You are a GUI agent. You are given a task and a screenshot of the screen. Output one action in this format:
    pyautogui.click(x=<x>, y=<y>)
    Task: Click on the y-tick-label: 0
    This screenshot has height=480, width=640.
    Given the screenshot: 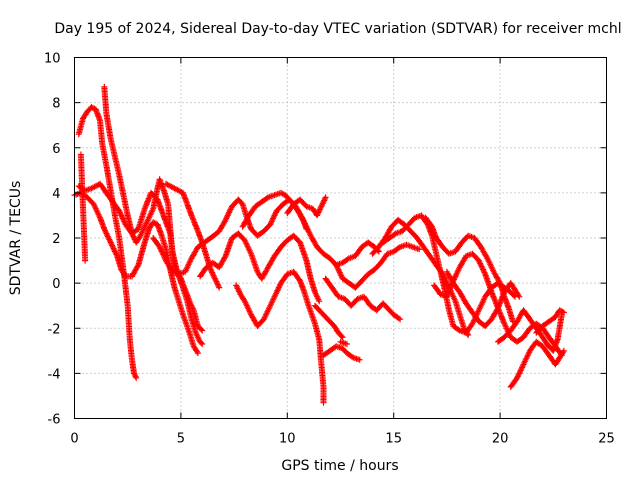 What is the action you would take?
    pyautogui.click(x=56, y=284)
    